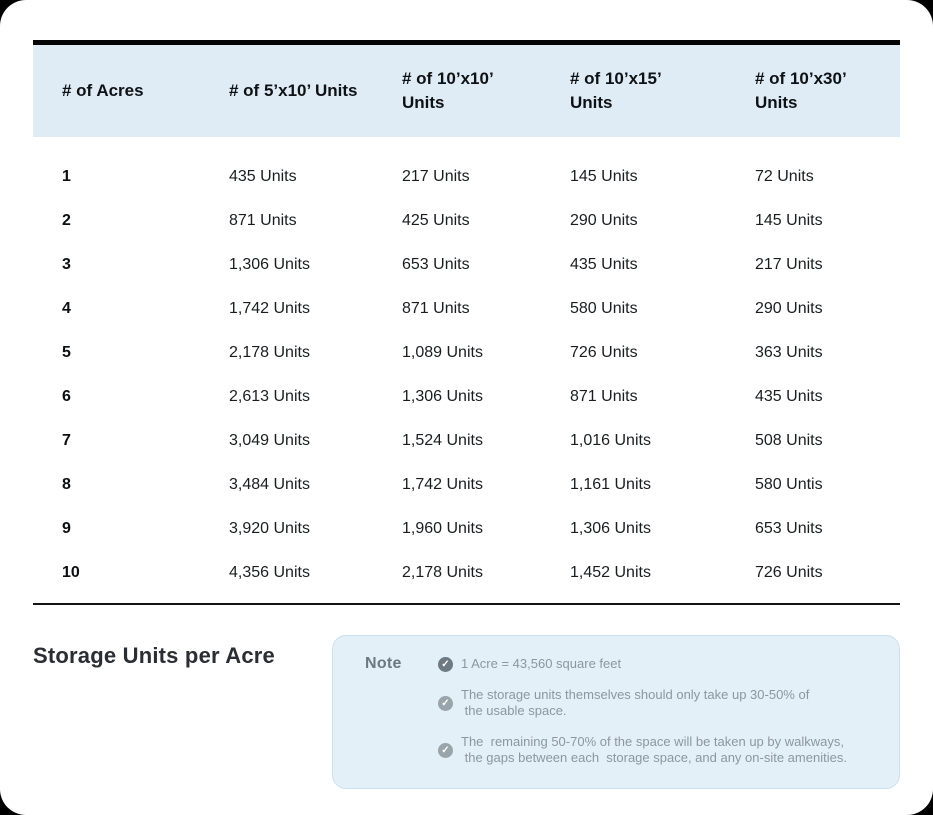 This screenshot has height=815, width=933. I want to click on units-10x30-cell: 653 Units, so click(789, 528).